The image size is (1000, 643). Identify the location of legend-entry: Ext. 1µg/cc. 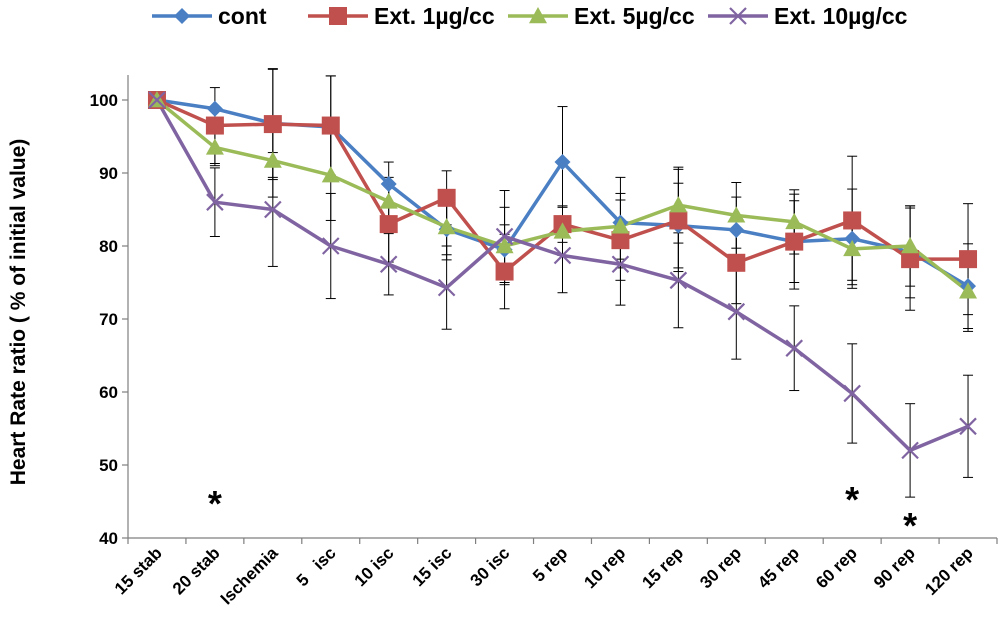
(401, 16).